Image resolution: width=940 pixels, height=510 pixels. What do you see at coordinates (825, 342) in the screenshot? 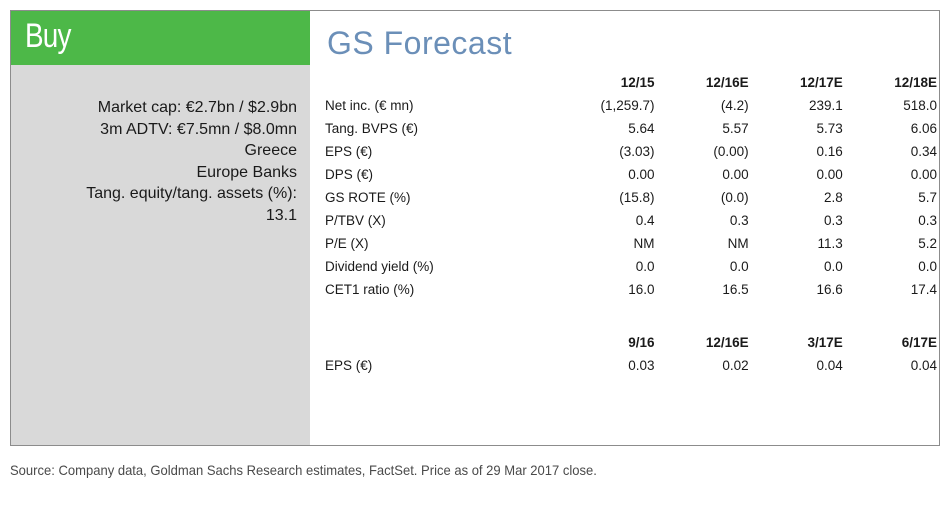
I see `header-col: 3/17E` at bounding box center [825, 342].